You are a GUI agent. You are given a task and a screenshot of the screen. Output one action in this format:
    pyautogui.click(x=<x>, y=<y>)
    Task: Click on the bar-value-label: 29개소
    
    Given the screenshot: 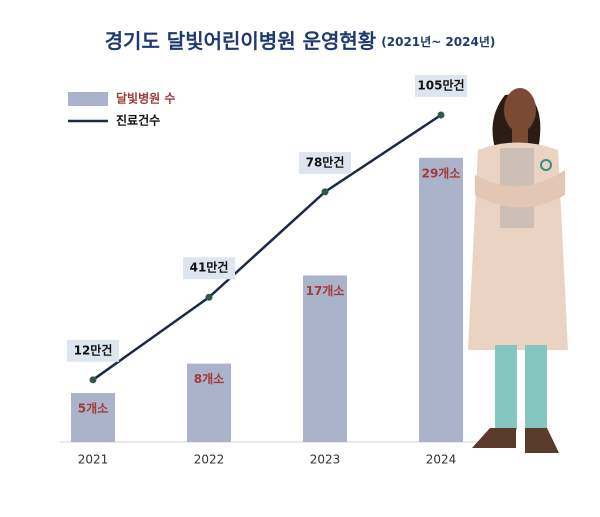 What is the action you would take?
    pyautogui.click(x=441, y=173)
    